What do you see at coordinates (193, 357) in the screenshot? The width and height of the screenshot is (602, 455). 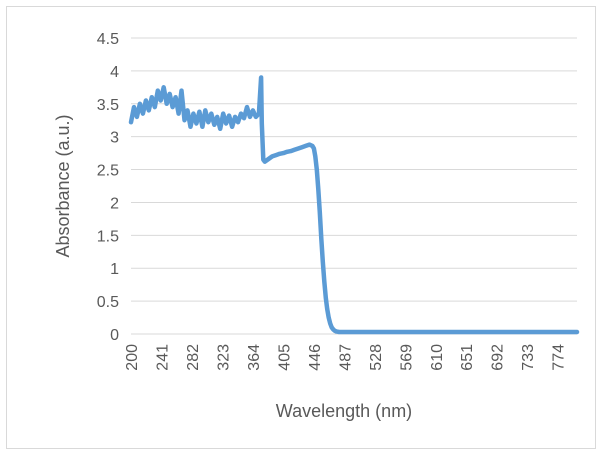 I see `x-tick-label: 282` at bounding box center [193, 357].